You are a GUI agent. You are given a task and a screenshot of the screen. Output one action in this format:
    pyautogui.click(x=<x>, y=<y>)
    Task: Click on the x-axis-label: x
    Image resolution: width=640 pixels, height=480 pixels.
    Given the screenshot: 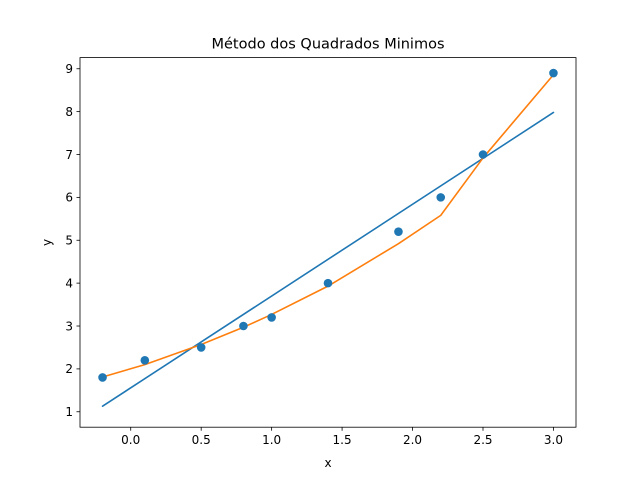 What is the action you would take?
    pyautogui.click(x=327, y=463)
    